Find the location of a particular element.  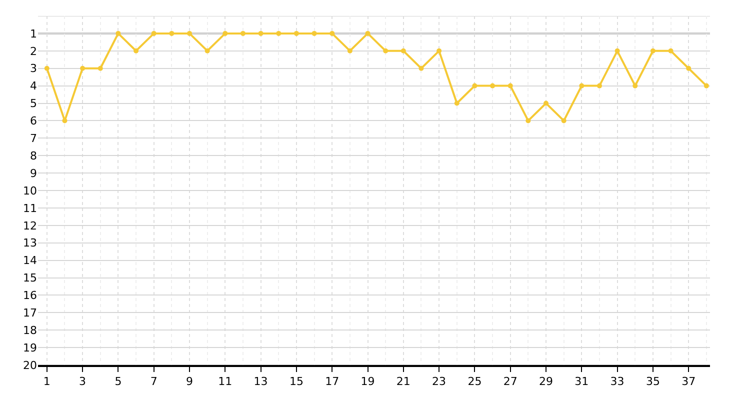

x-tick-label: 5 is located at coordinates (118, 381).